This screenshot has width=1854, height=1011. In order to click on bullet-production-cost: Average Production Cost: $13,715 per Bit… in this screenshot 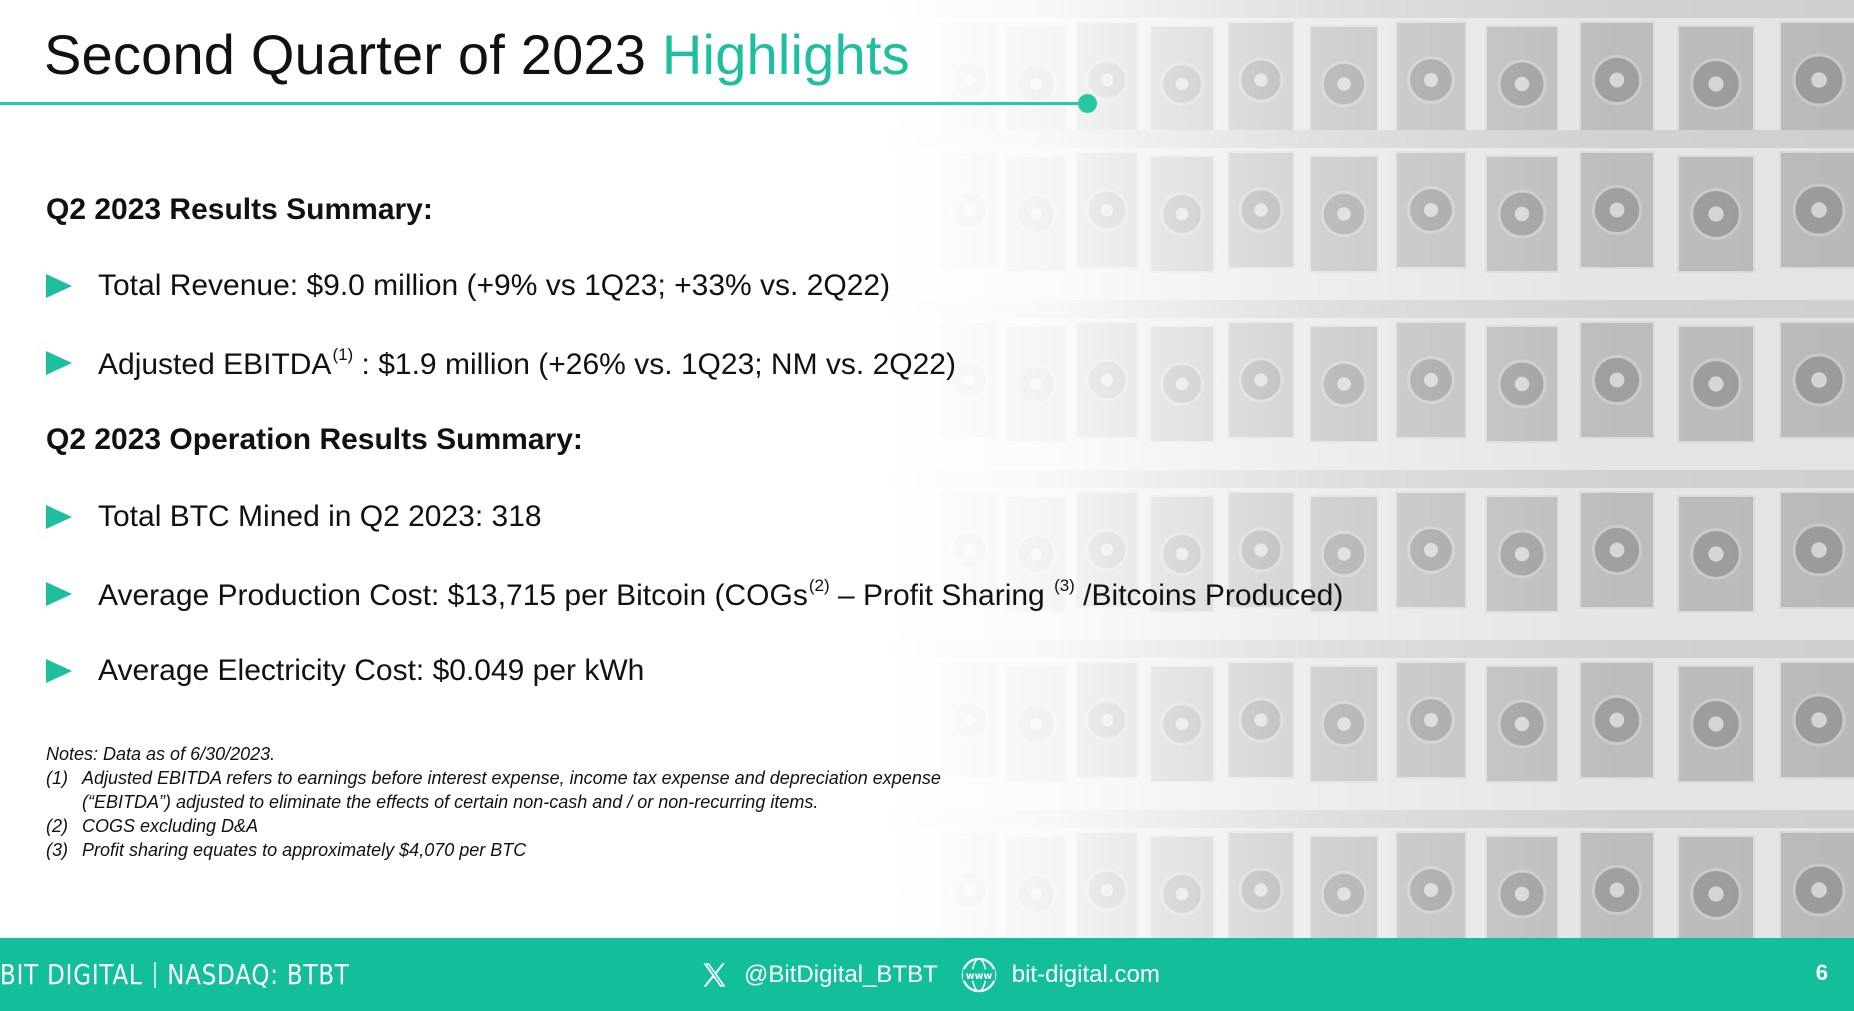, I will do `click(694, 594)`.